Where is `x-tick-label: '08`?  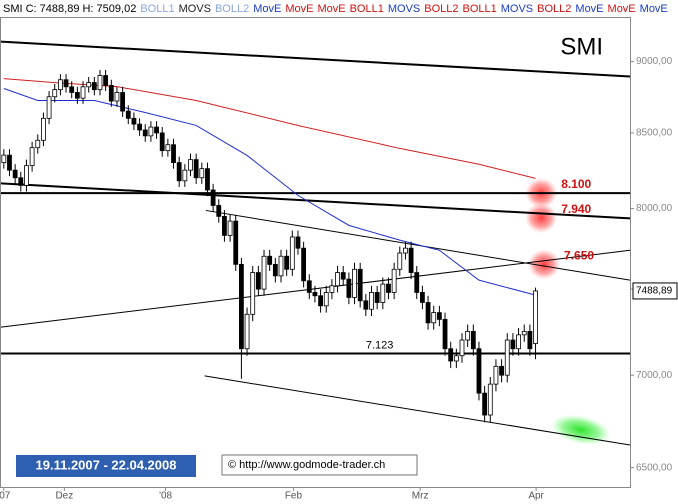 x-tick-label: '08 is located at coordinates (165, 496).